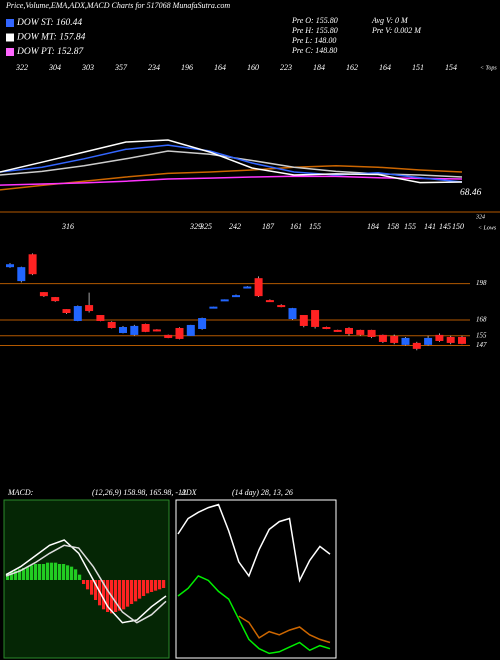 The width and height of the screenshot is (500, 660). I want to click on info-text: Pre H: 155.80, so click(314, 30).